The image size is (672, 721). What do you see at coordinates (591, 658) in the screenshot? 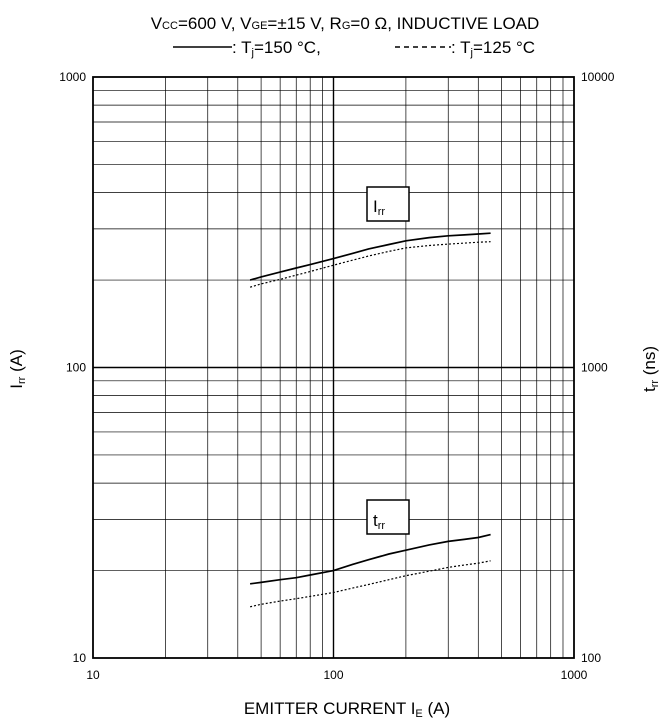
I see `y-right-tick-label: 100` at bounding box center [591, 658].